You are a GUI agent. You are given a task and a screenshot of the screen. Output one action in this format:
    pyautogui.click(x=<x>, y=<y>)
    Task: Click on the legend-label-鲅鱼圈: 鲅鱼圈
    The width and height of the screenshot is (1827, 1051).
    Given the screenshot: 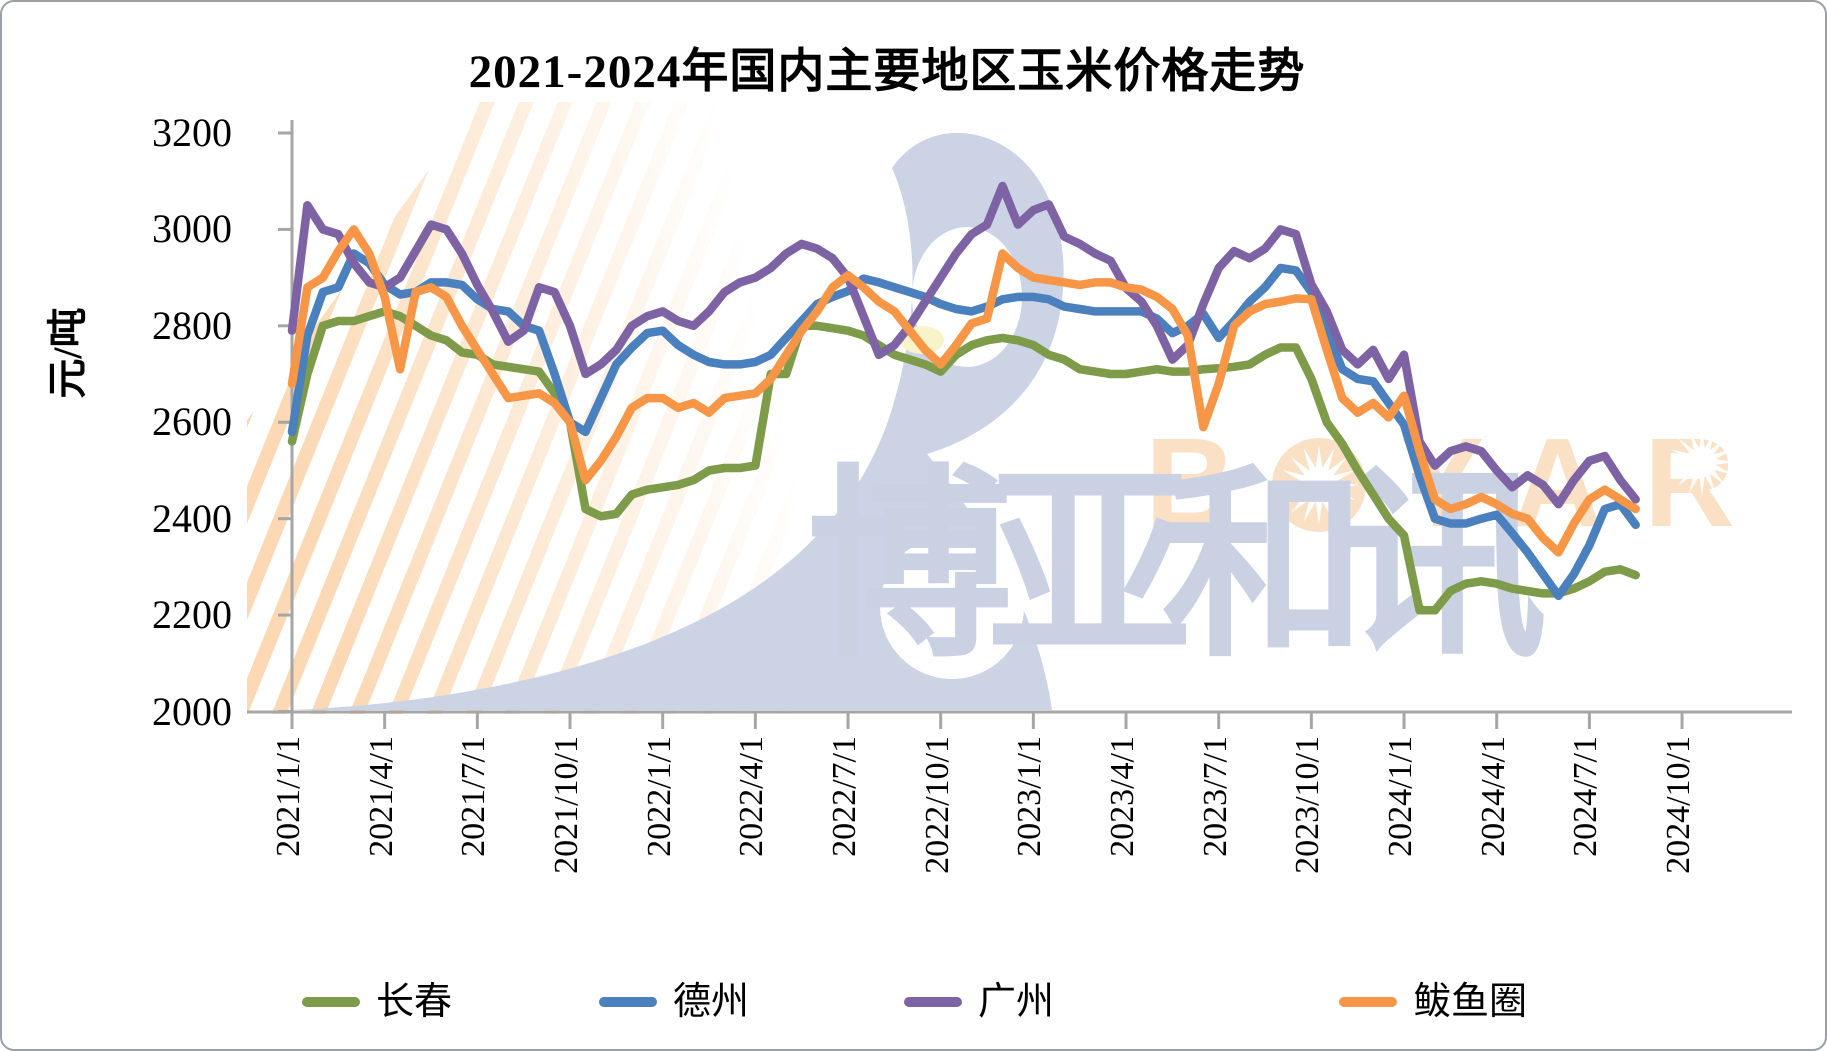 What is the action you would take?
    pyautogui.click(x=1470, y=1002)
    